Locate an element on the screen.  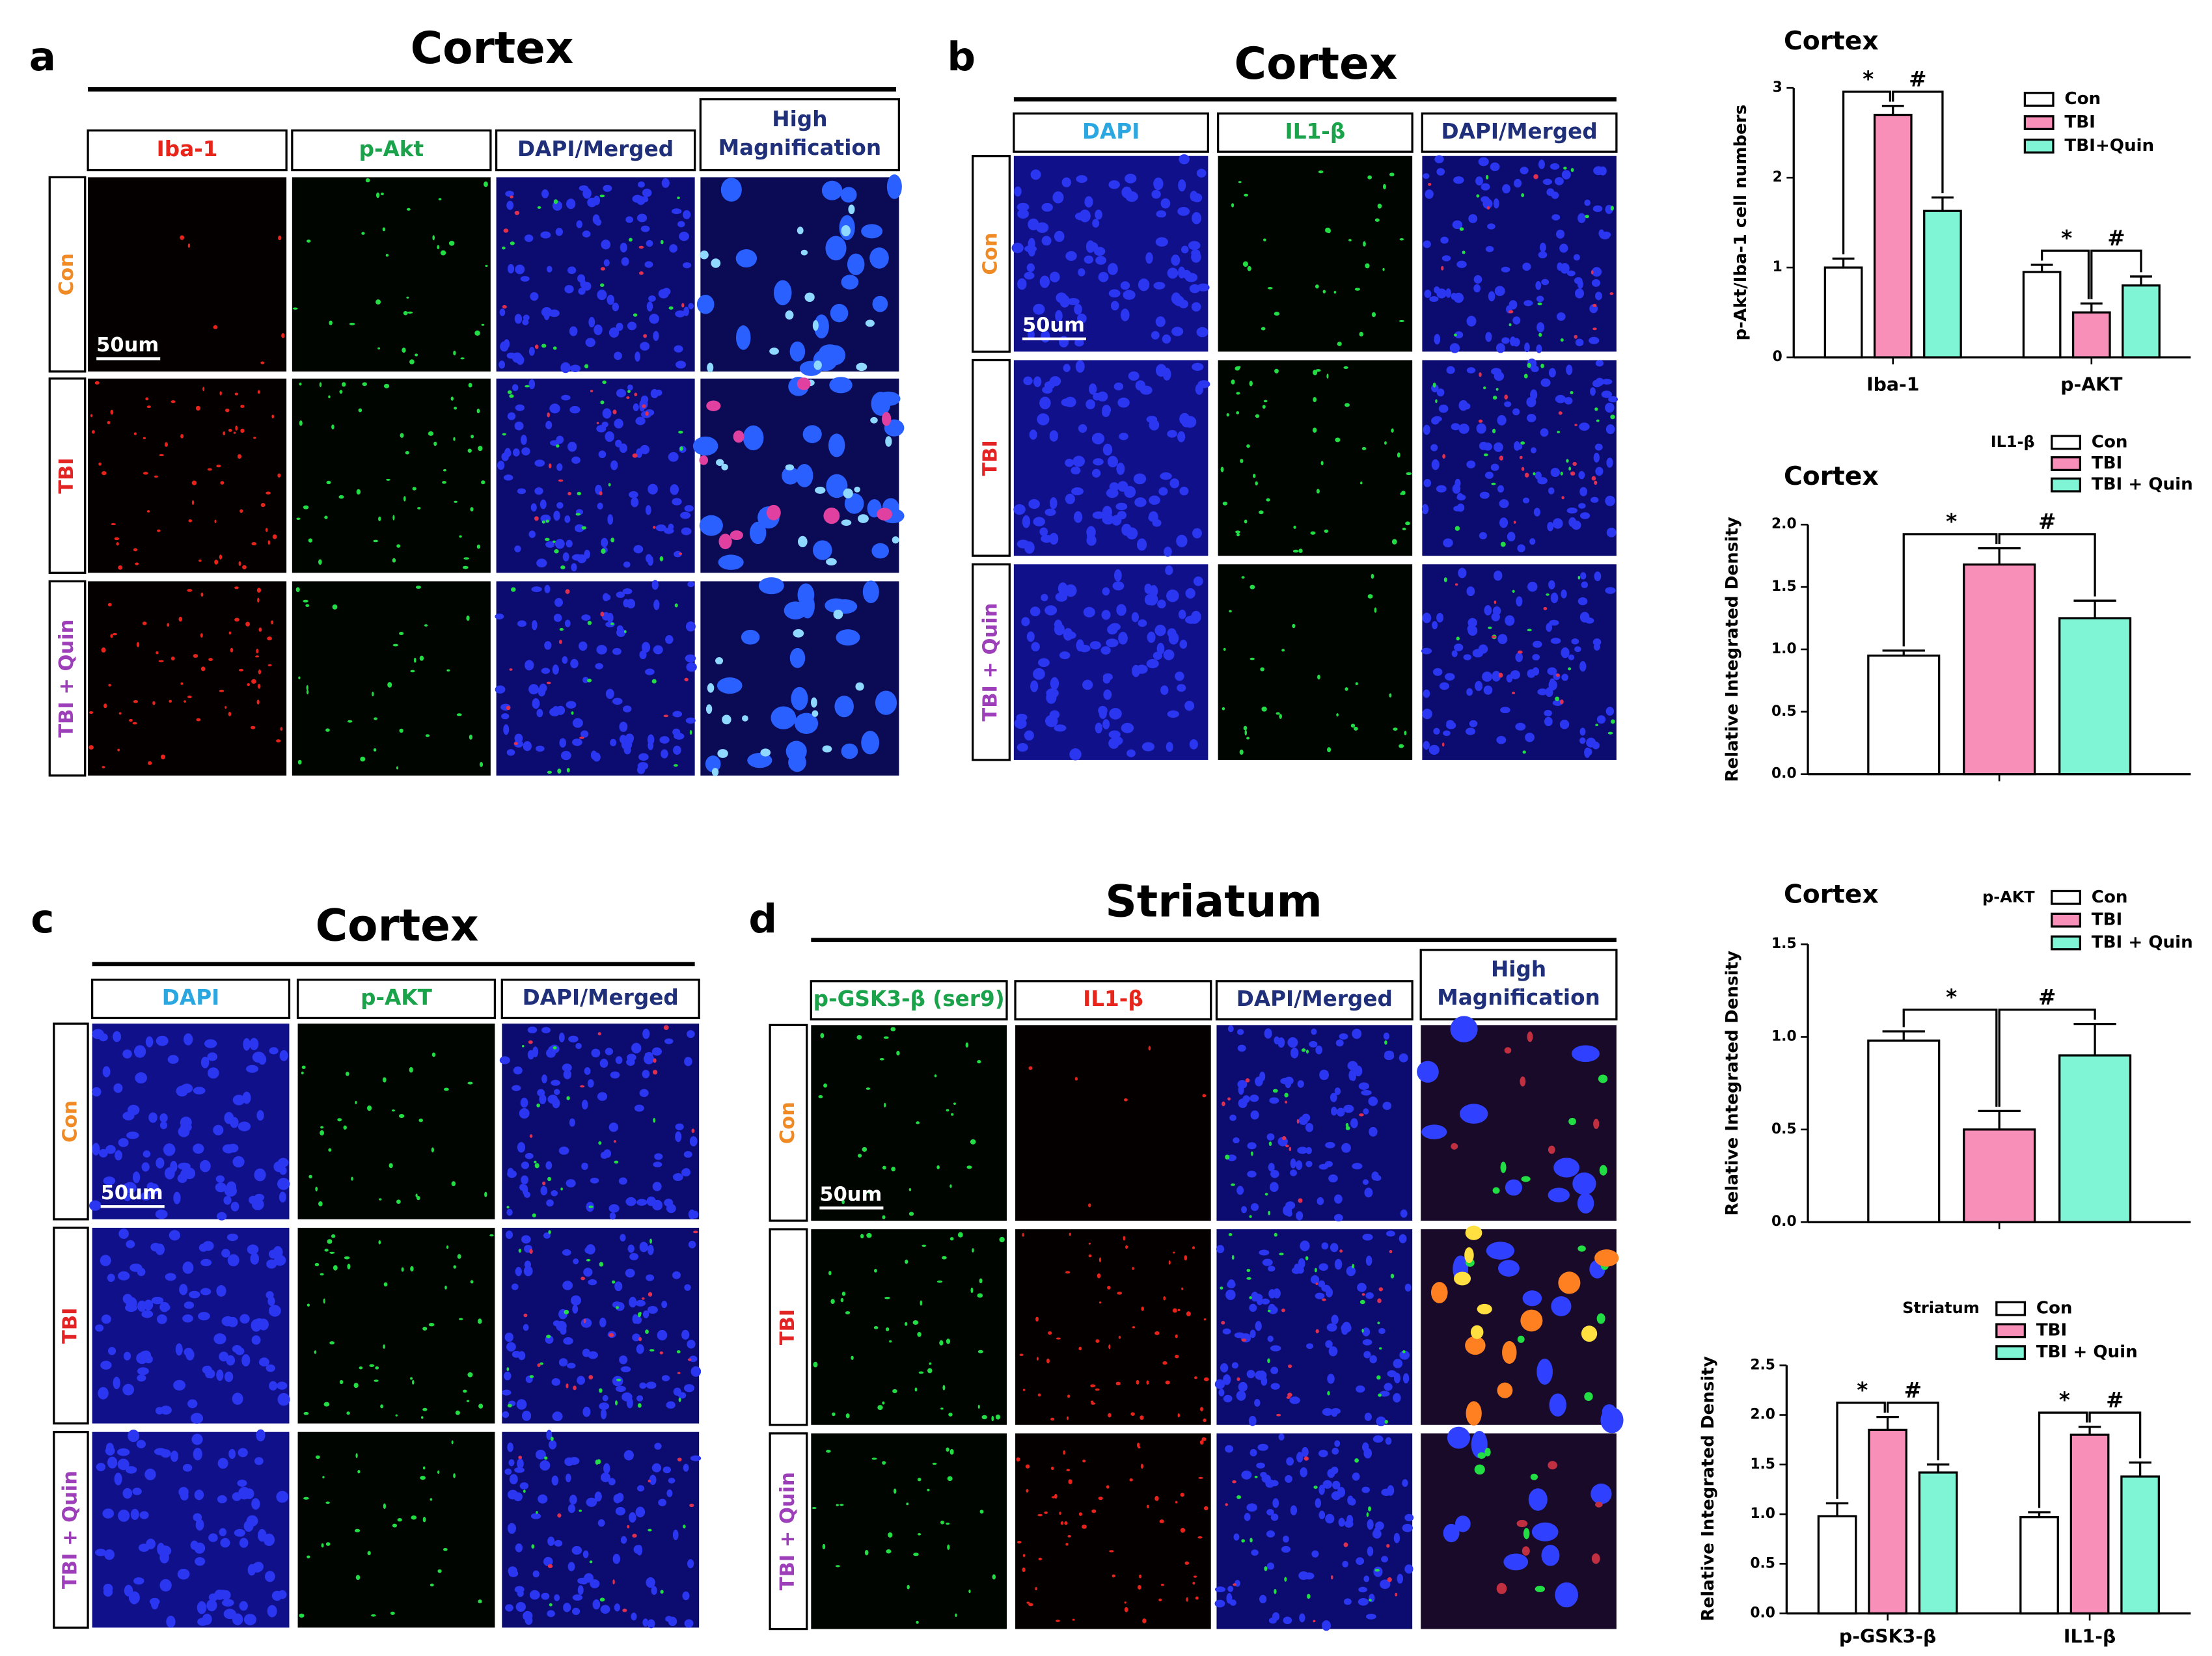
bar is located at coordinates (2039, 1566).